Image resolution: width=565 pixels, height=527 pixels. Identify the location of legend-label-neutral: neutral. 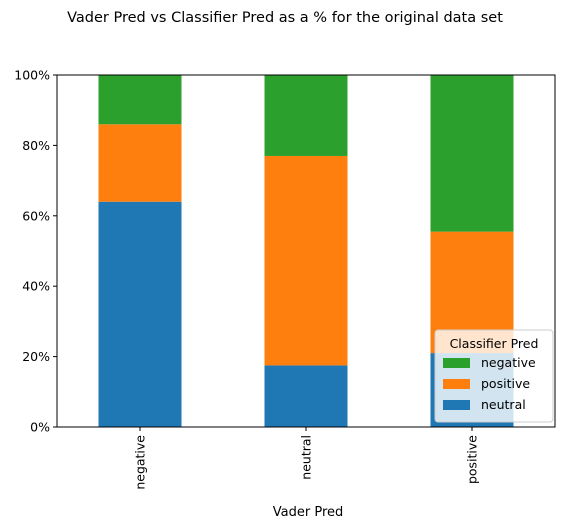
(503, 404).